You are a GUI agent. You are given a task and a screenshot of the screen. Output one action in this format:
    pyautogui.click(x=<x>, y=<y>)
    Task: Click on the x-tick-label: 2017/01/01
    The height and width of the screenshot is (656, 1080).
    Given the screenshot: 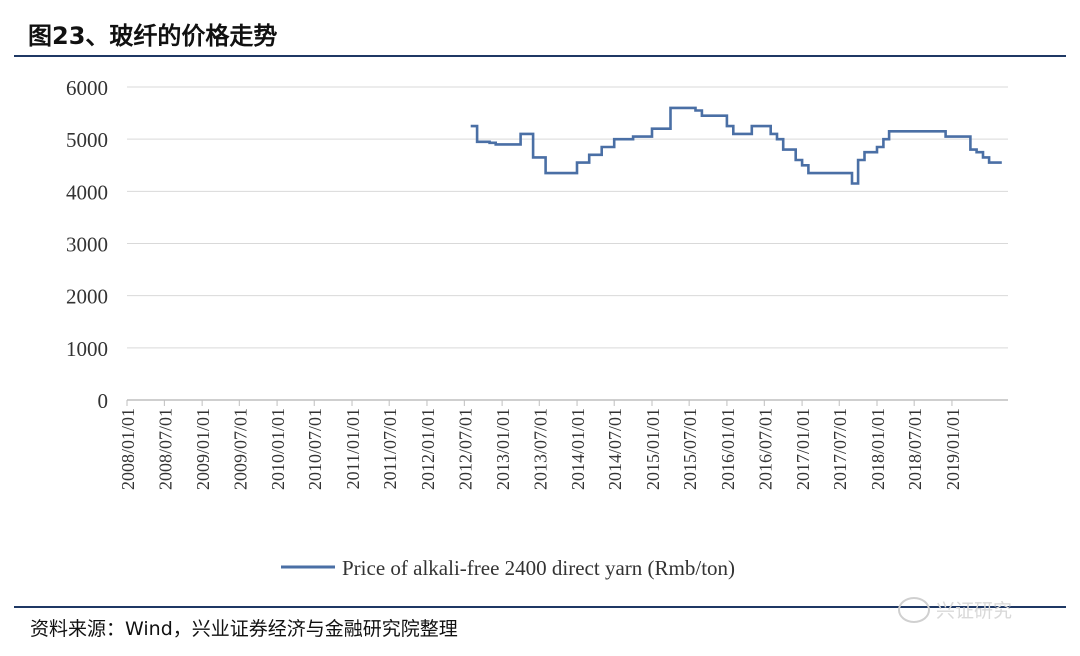 What is the action you would take?
    pyautogui.click(x=803, y=449)
    